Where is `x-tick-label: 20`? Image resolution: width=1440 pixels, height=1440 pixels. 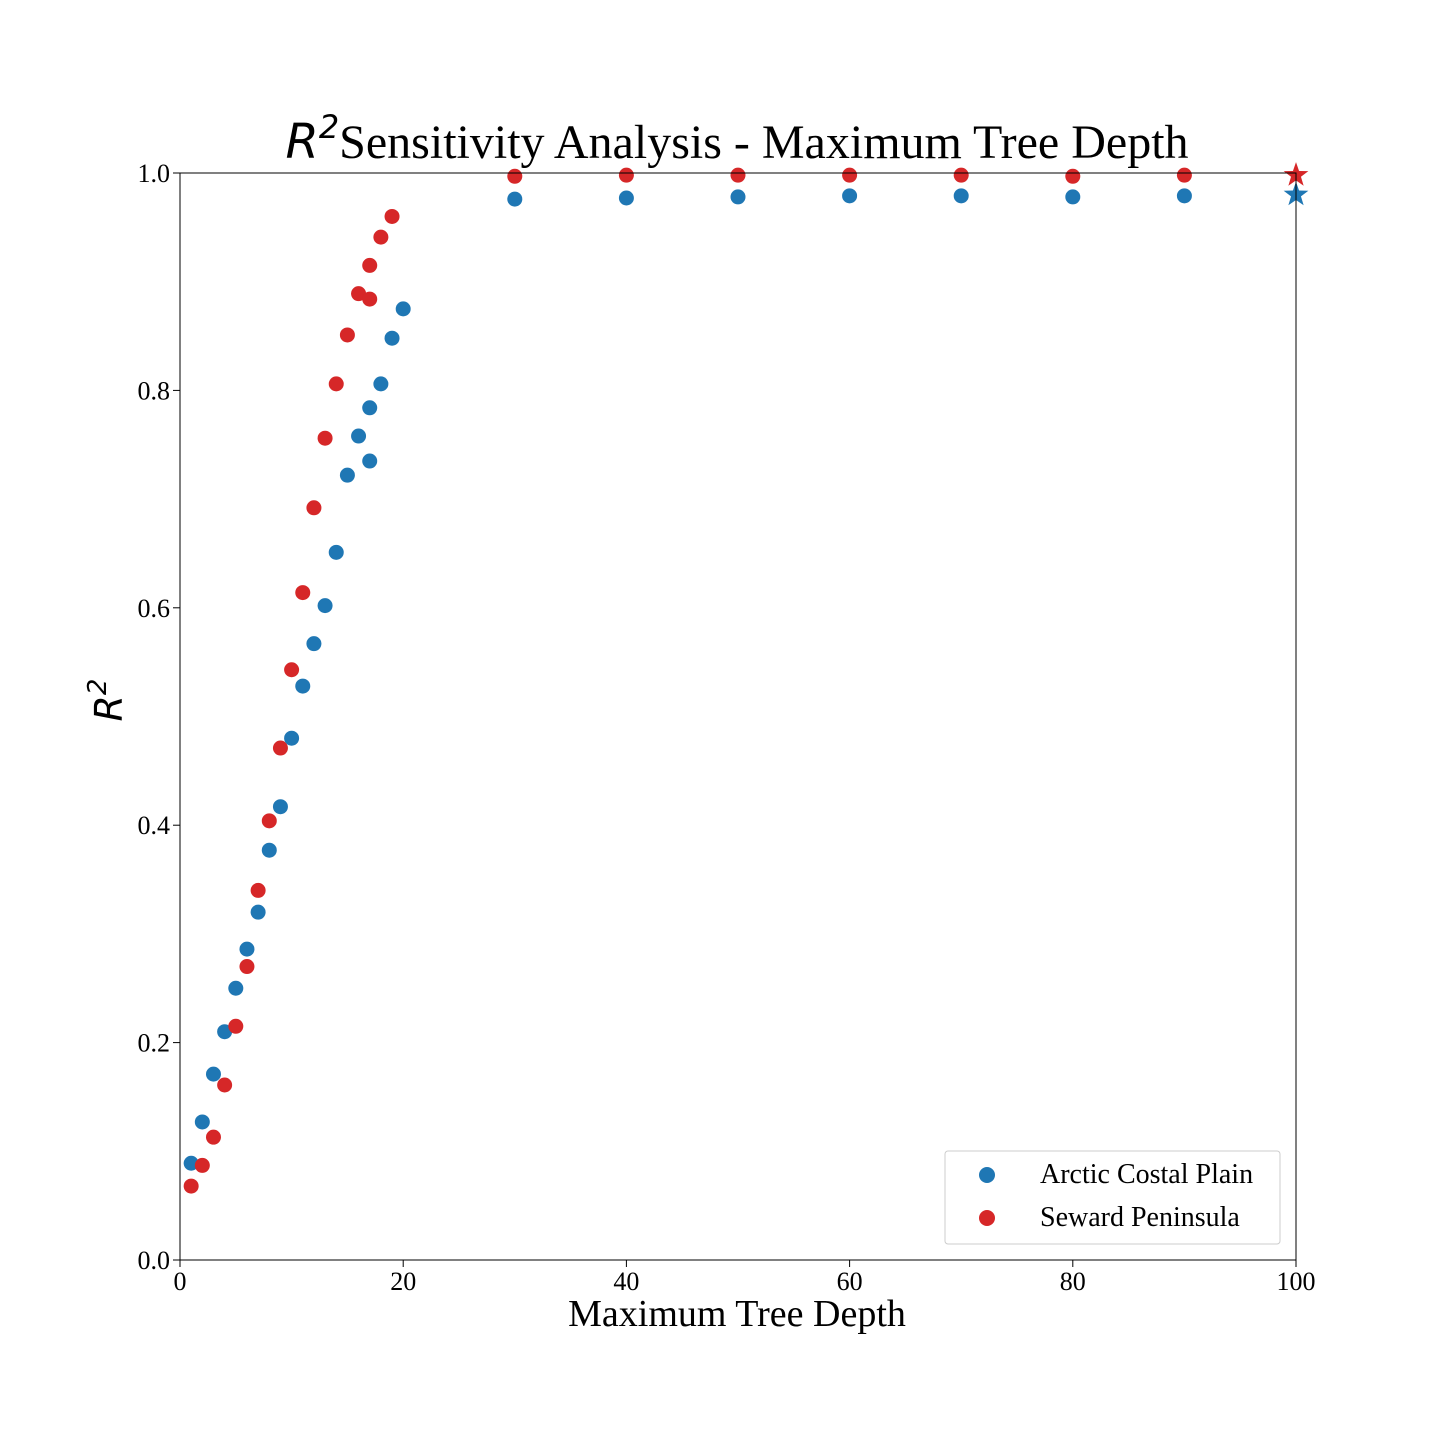
x-tick-label: 20 is located at coordinates (403, 1281).